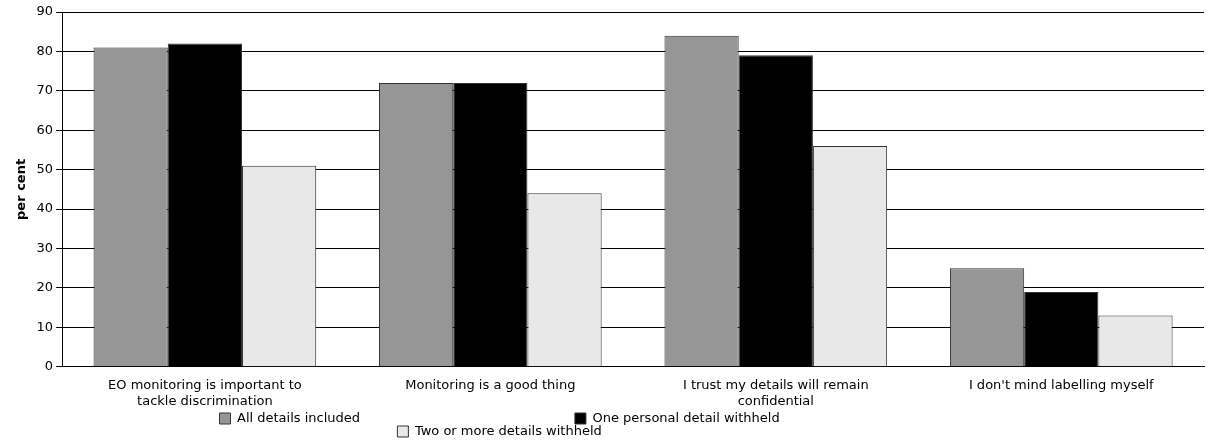 This screenshot has width=1228, height=448. Describe the element at coordinates (45, 247) in the screenshot. I see `y-tick-label: 30` at that location.